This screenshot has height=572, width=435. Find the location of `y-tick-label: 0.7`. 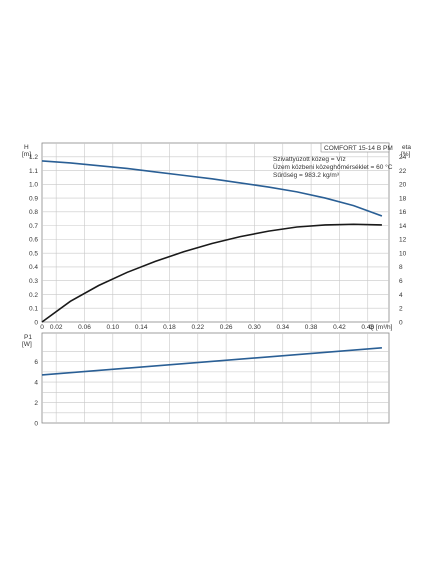

y-tick-label: 0.7 is located at coordinates (33, 226).